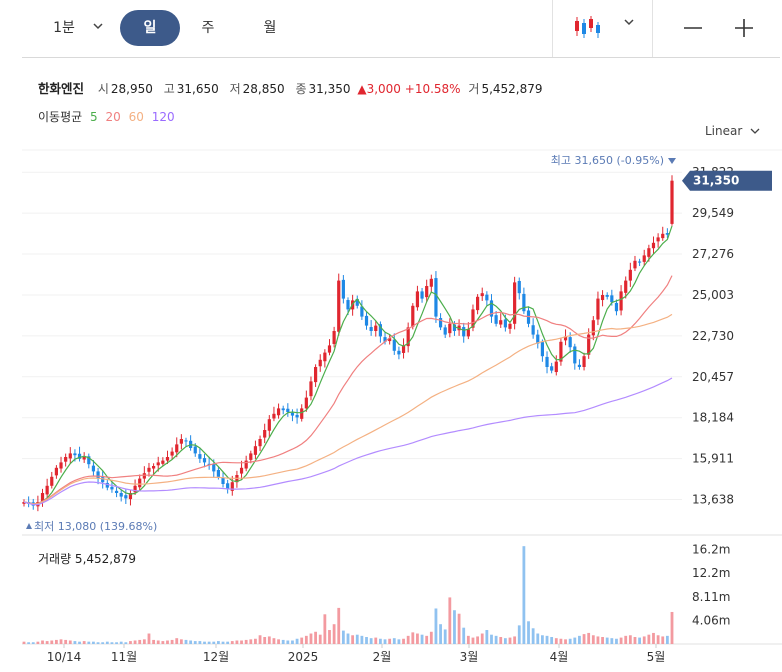 The width and height of the screenshot is (782, 672). Describe the element at coordinates (432, 89) in the screenshot. I see `change-percent: +10.58%` at that location.